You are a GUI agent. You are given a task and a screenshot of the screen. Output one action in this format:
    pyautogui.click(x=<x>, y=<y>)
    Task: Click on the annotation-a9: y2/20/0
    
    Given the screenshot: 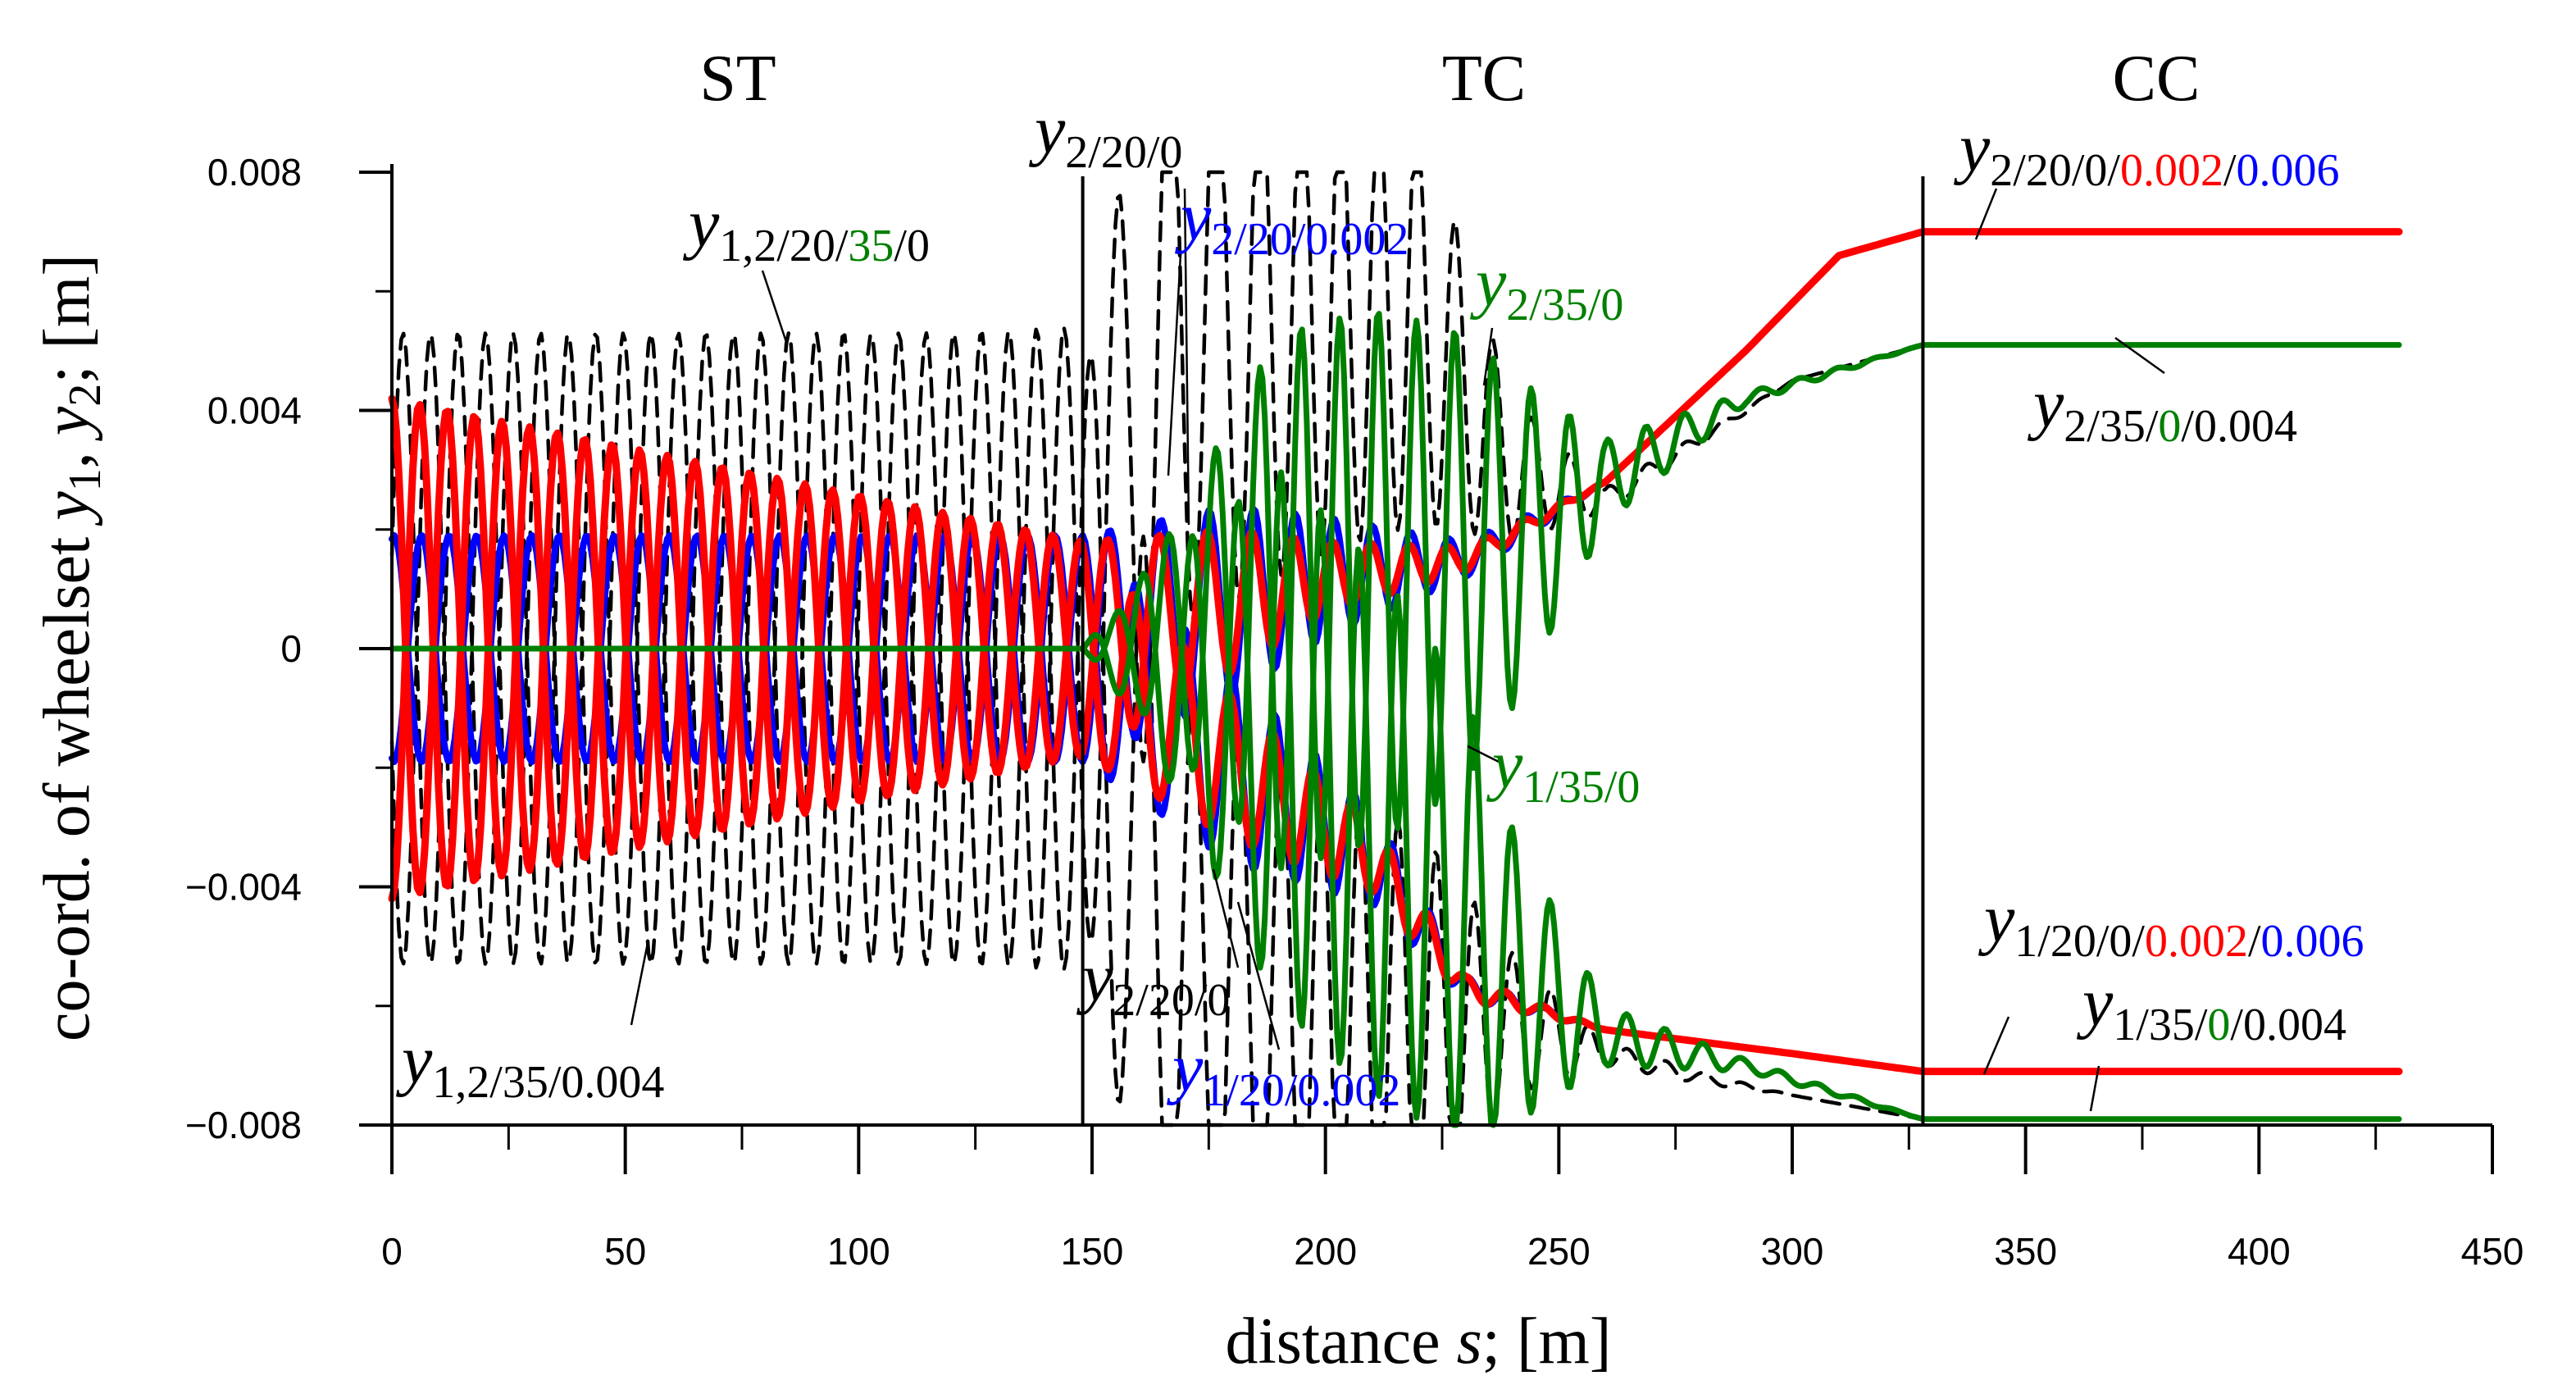 What is the action you would take?
    pyautogui.click(x=1153, y=983)
    